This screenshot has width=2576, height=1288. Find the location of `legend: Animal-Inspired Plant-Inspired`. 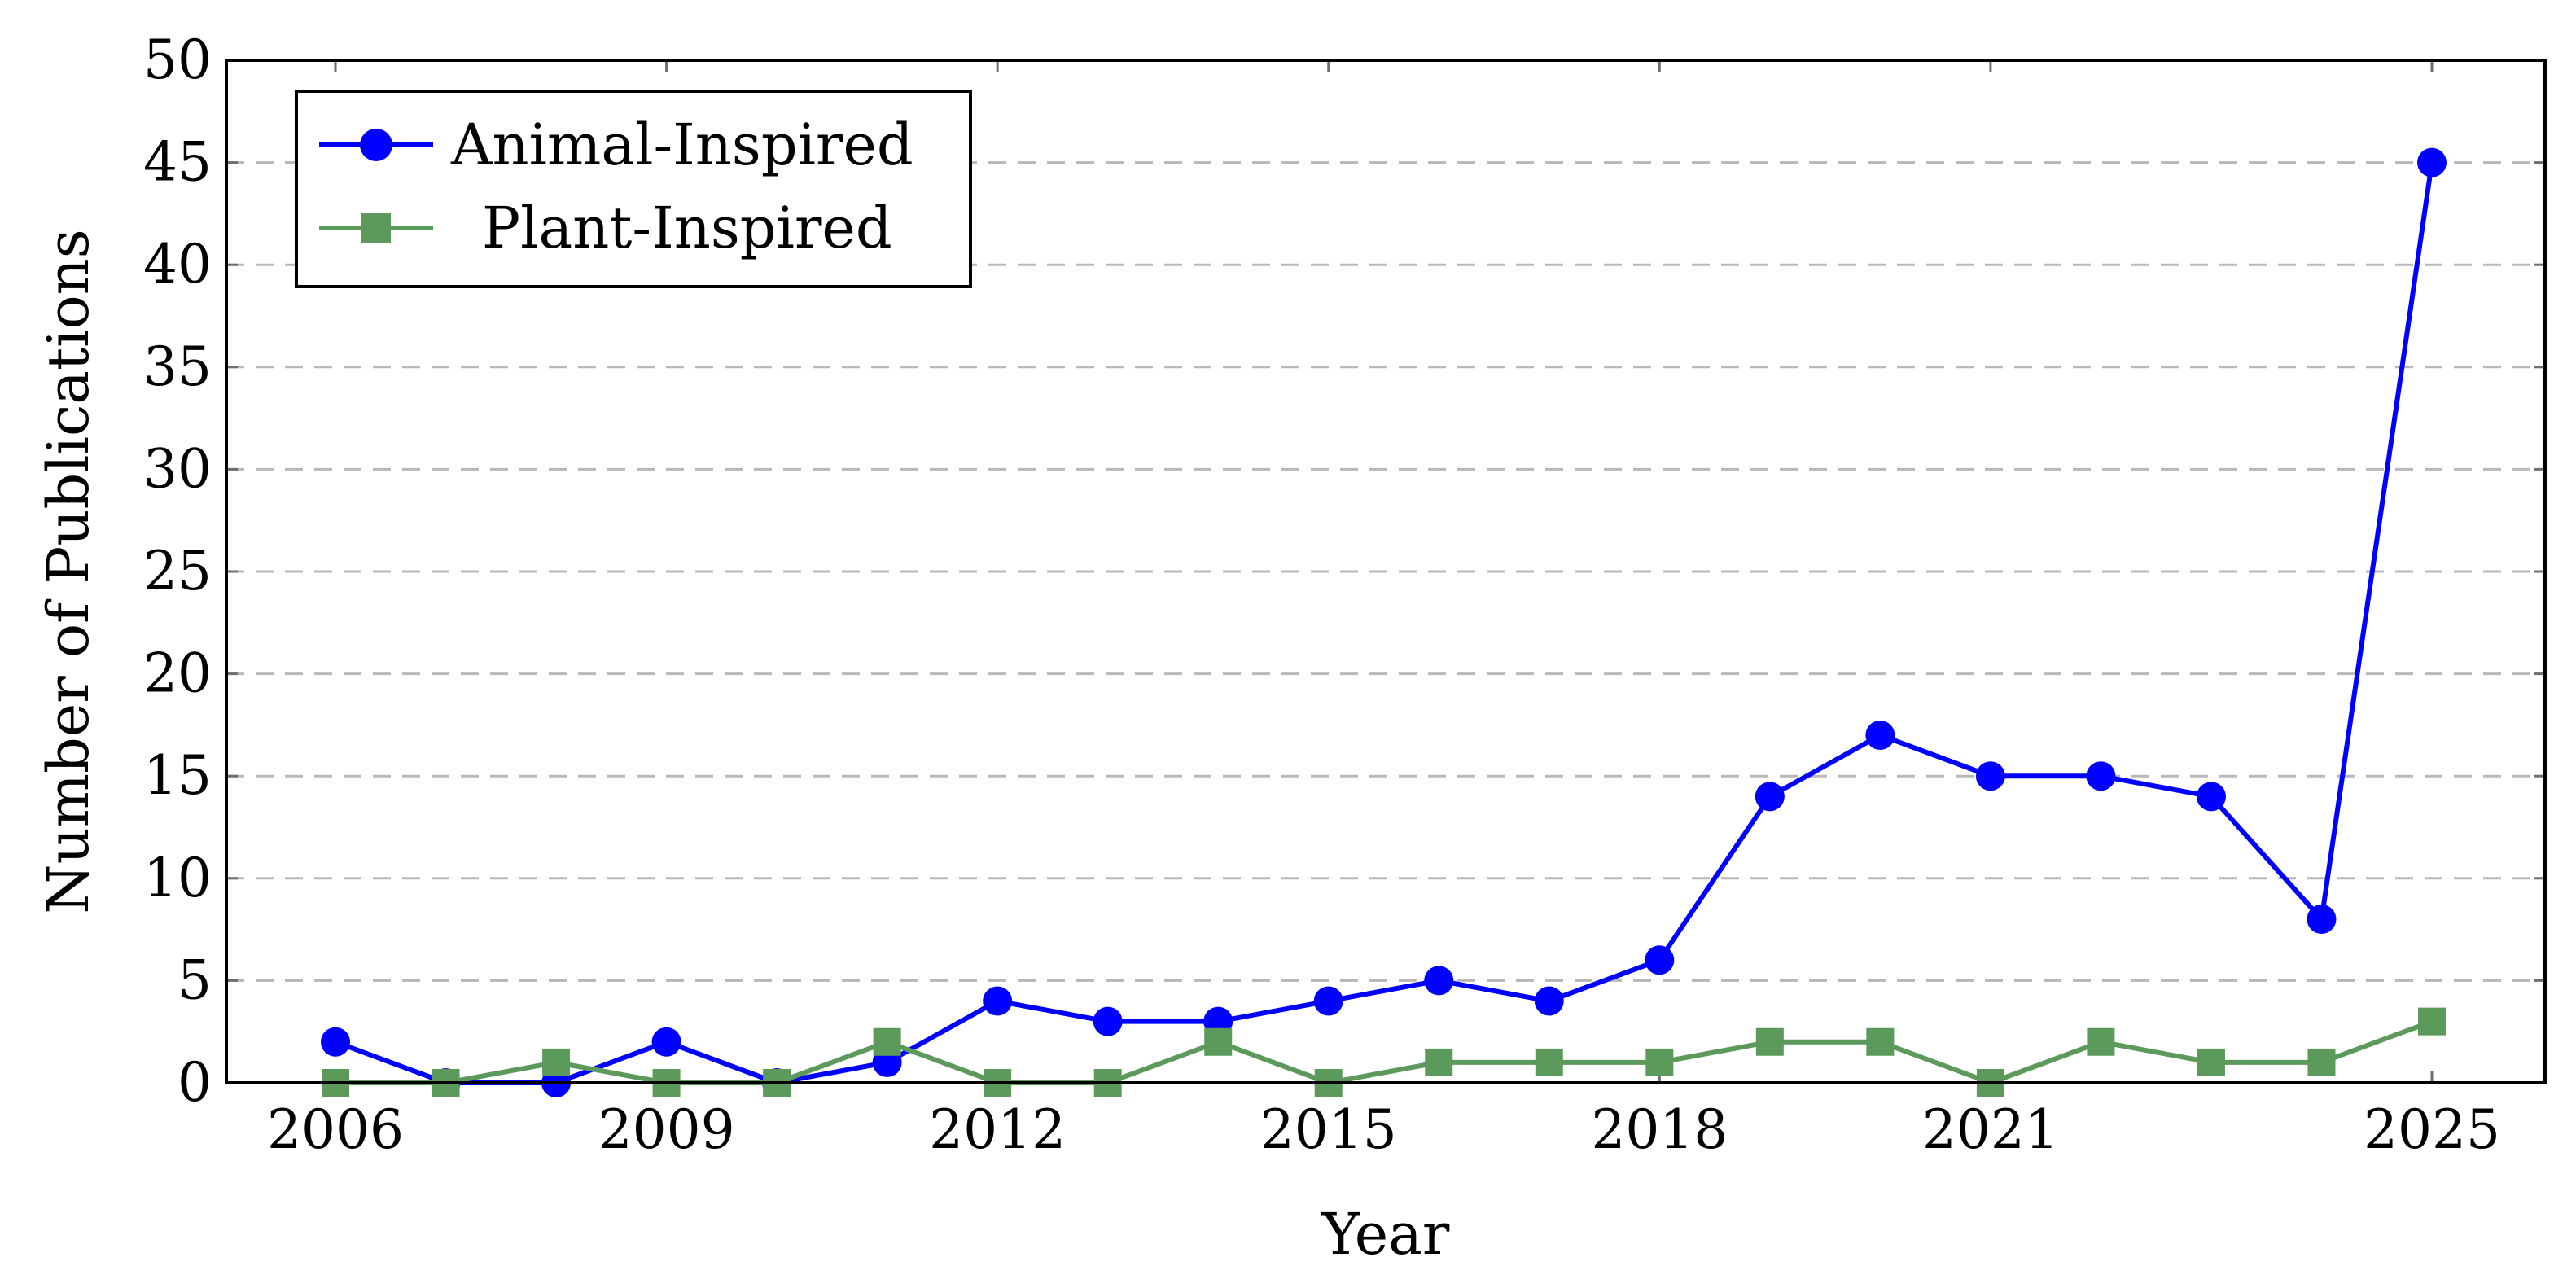

legend: Animal-Inspired Plant-Inspired is located at coordinates (633, 189).